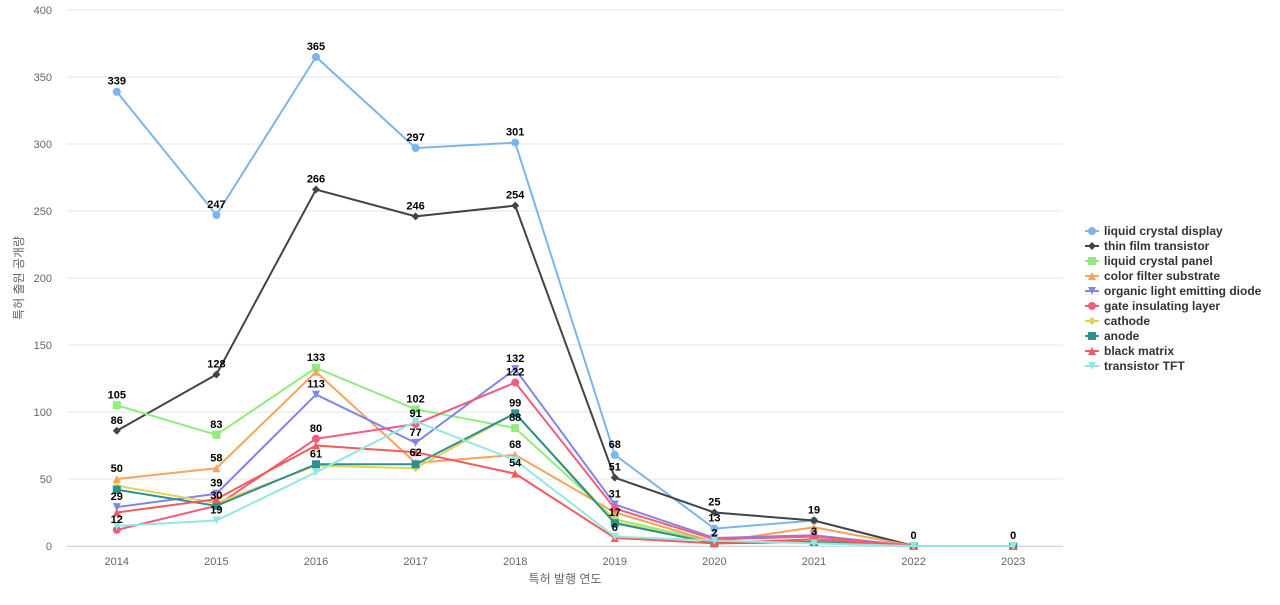 The height and width of the screenshot is (605, 1280). I want to click on legend-item-organic-light-emitting-diode: organic light emitting diode, so click(1173, 291).